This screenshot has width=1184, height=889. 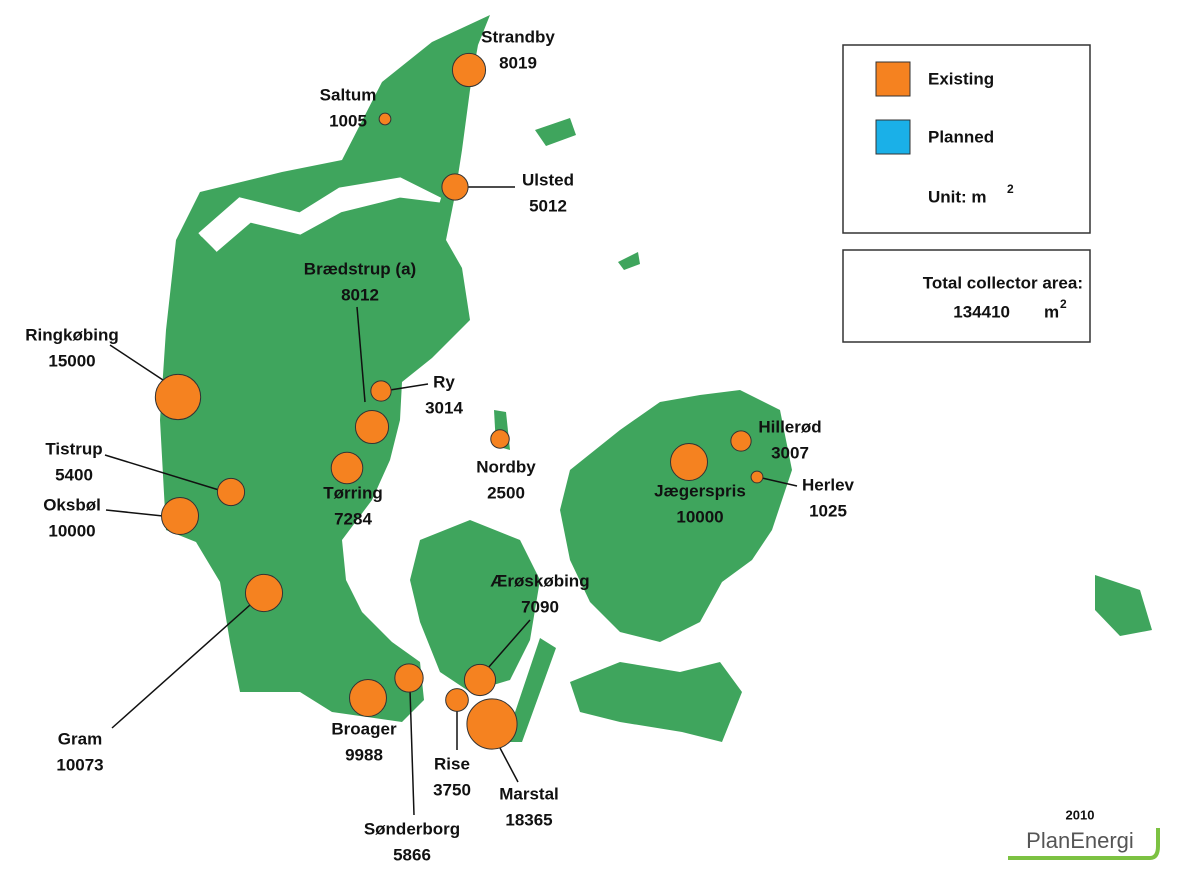 I want to click on site-name: Broager, so click(x=364, y=728).